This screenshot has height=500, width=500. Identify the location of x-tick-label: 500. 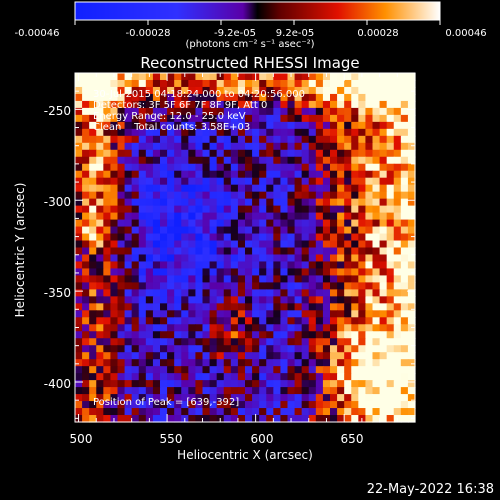
(81, 439).